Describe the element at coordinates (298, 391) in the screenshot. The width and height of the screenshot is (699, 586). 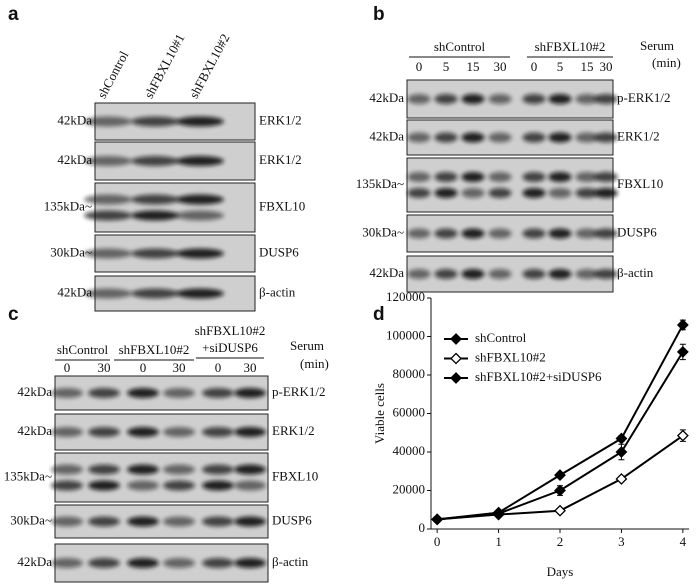
I see `protein-label: p-ERK1/2` at that location.